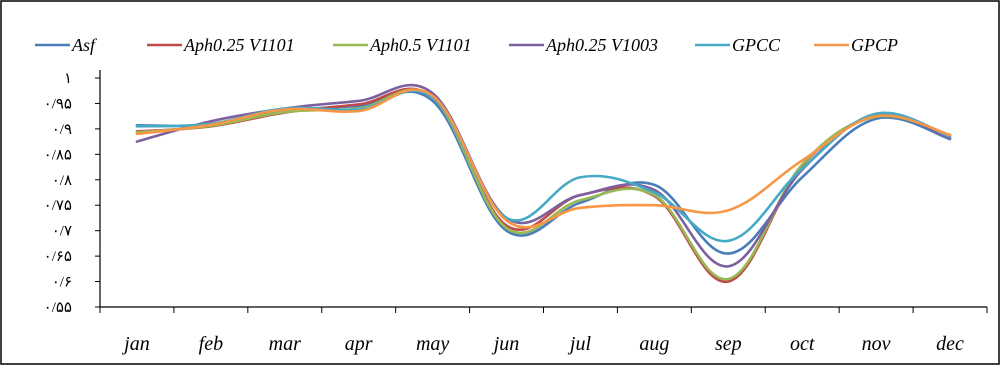 This screenshot has height=370, width=1000. Describe the element at coordinates (135, 344) in the screenshot. I see `x-tick-label: jan` at that location.